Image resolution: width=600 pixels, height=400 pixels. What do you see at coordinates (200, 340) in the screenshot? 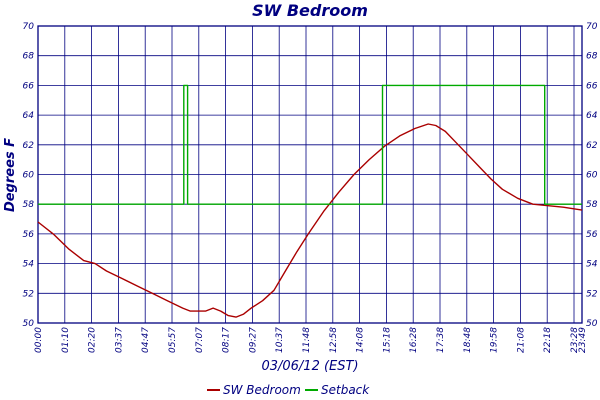
I see `x-tick-label: 07:07` at bounding box center [200, 340].